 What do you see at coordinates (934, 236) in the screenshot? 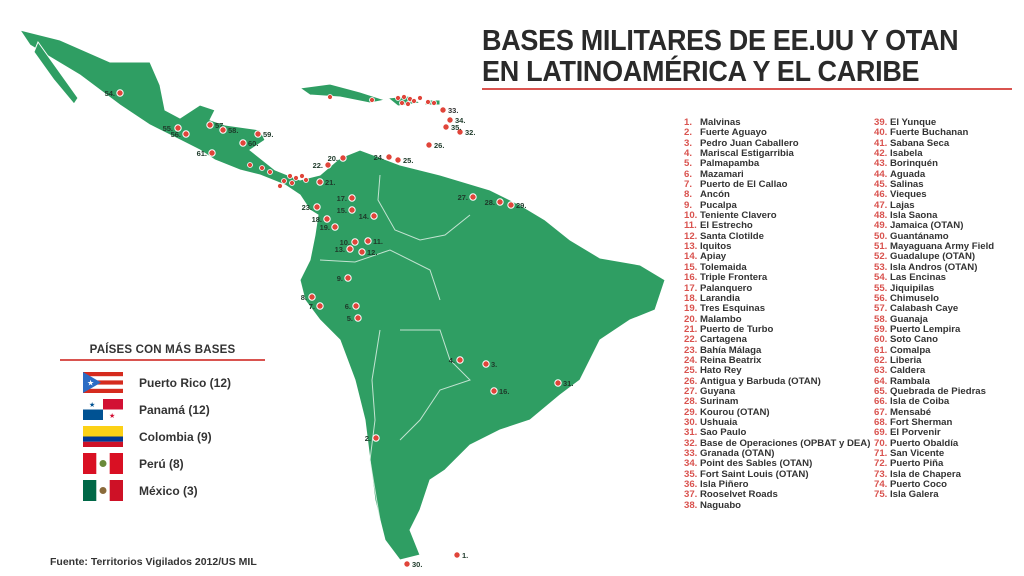
I see `base-list-item: 50. Guantánamo` at bounding box center [934, 236].